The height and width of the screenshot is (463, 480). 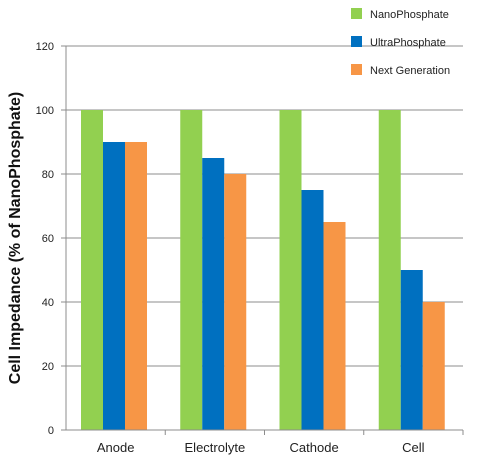 I want to click on x-category-label: Anode, so click(x=116, y=447).